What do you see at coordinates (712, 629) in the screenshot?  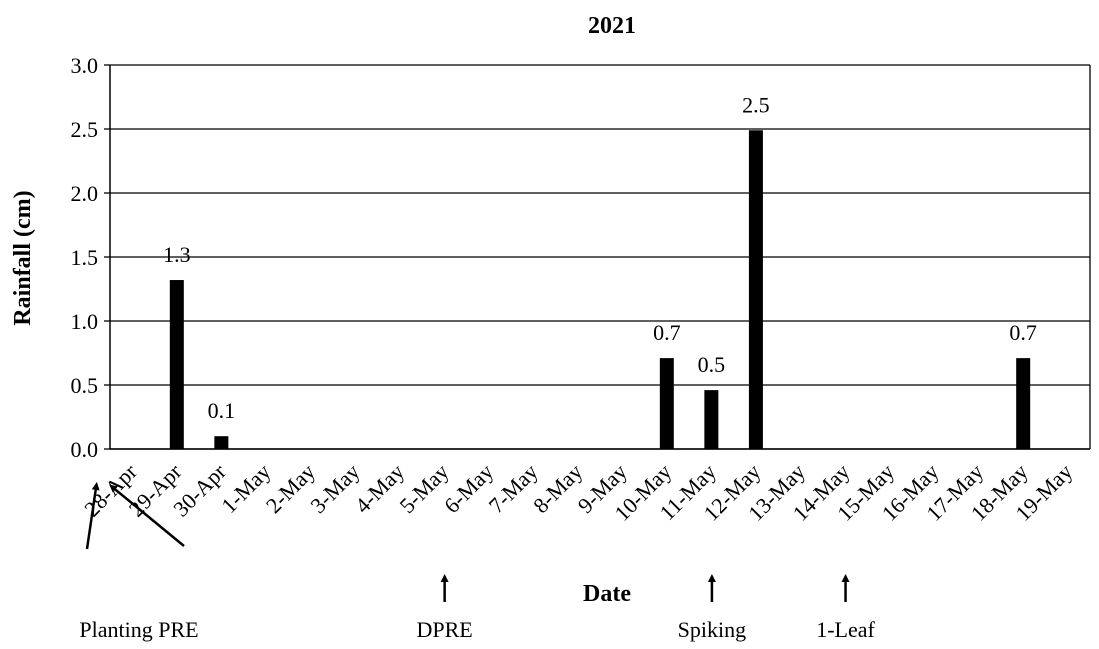 I see `annotation-spiking: Spiking` at bounding box center [712, 629].